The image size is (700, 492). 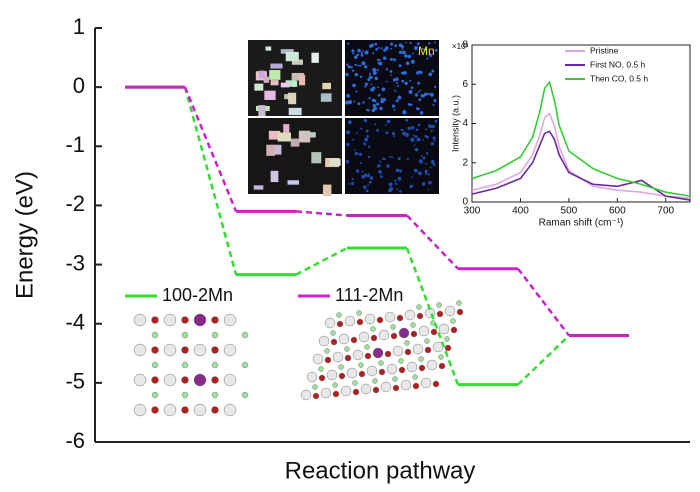 I want to click on inset-x-label: Raman shift (cm⁻¹), so click(x=581, y=223).